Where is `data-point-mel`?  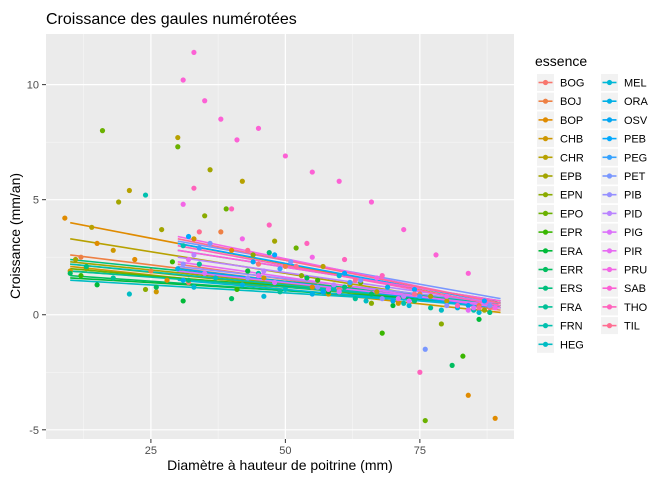 data-point-mel is located at coordinates (479, 312).